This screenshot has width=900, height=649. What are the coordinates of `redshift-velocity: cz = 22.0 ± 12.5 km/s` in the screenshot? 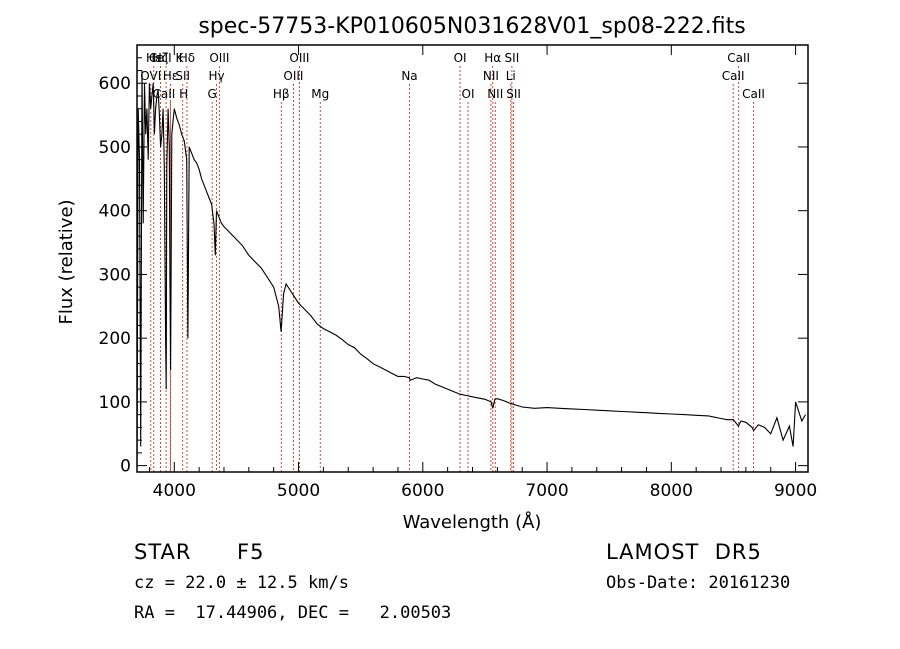 It's located at (241, 583).